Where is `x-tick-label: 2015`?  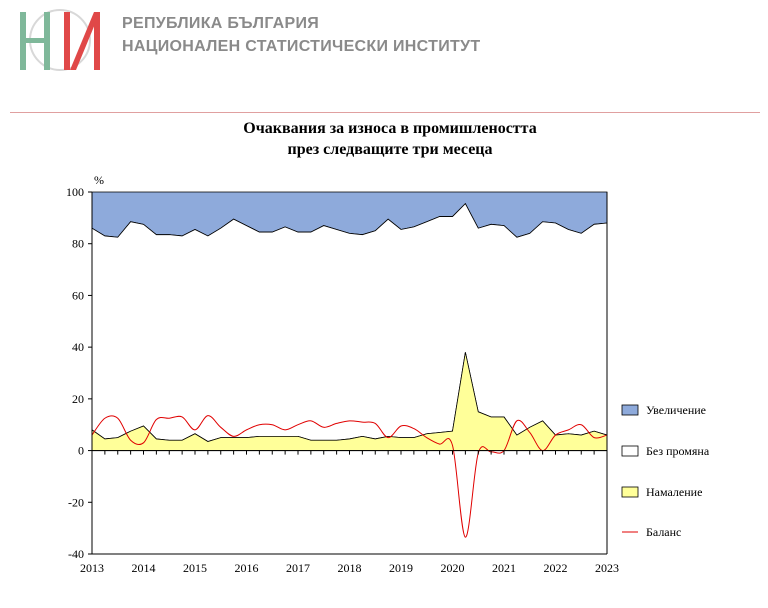
x-tick-label: 2015 is located at coordinates (195, 568).